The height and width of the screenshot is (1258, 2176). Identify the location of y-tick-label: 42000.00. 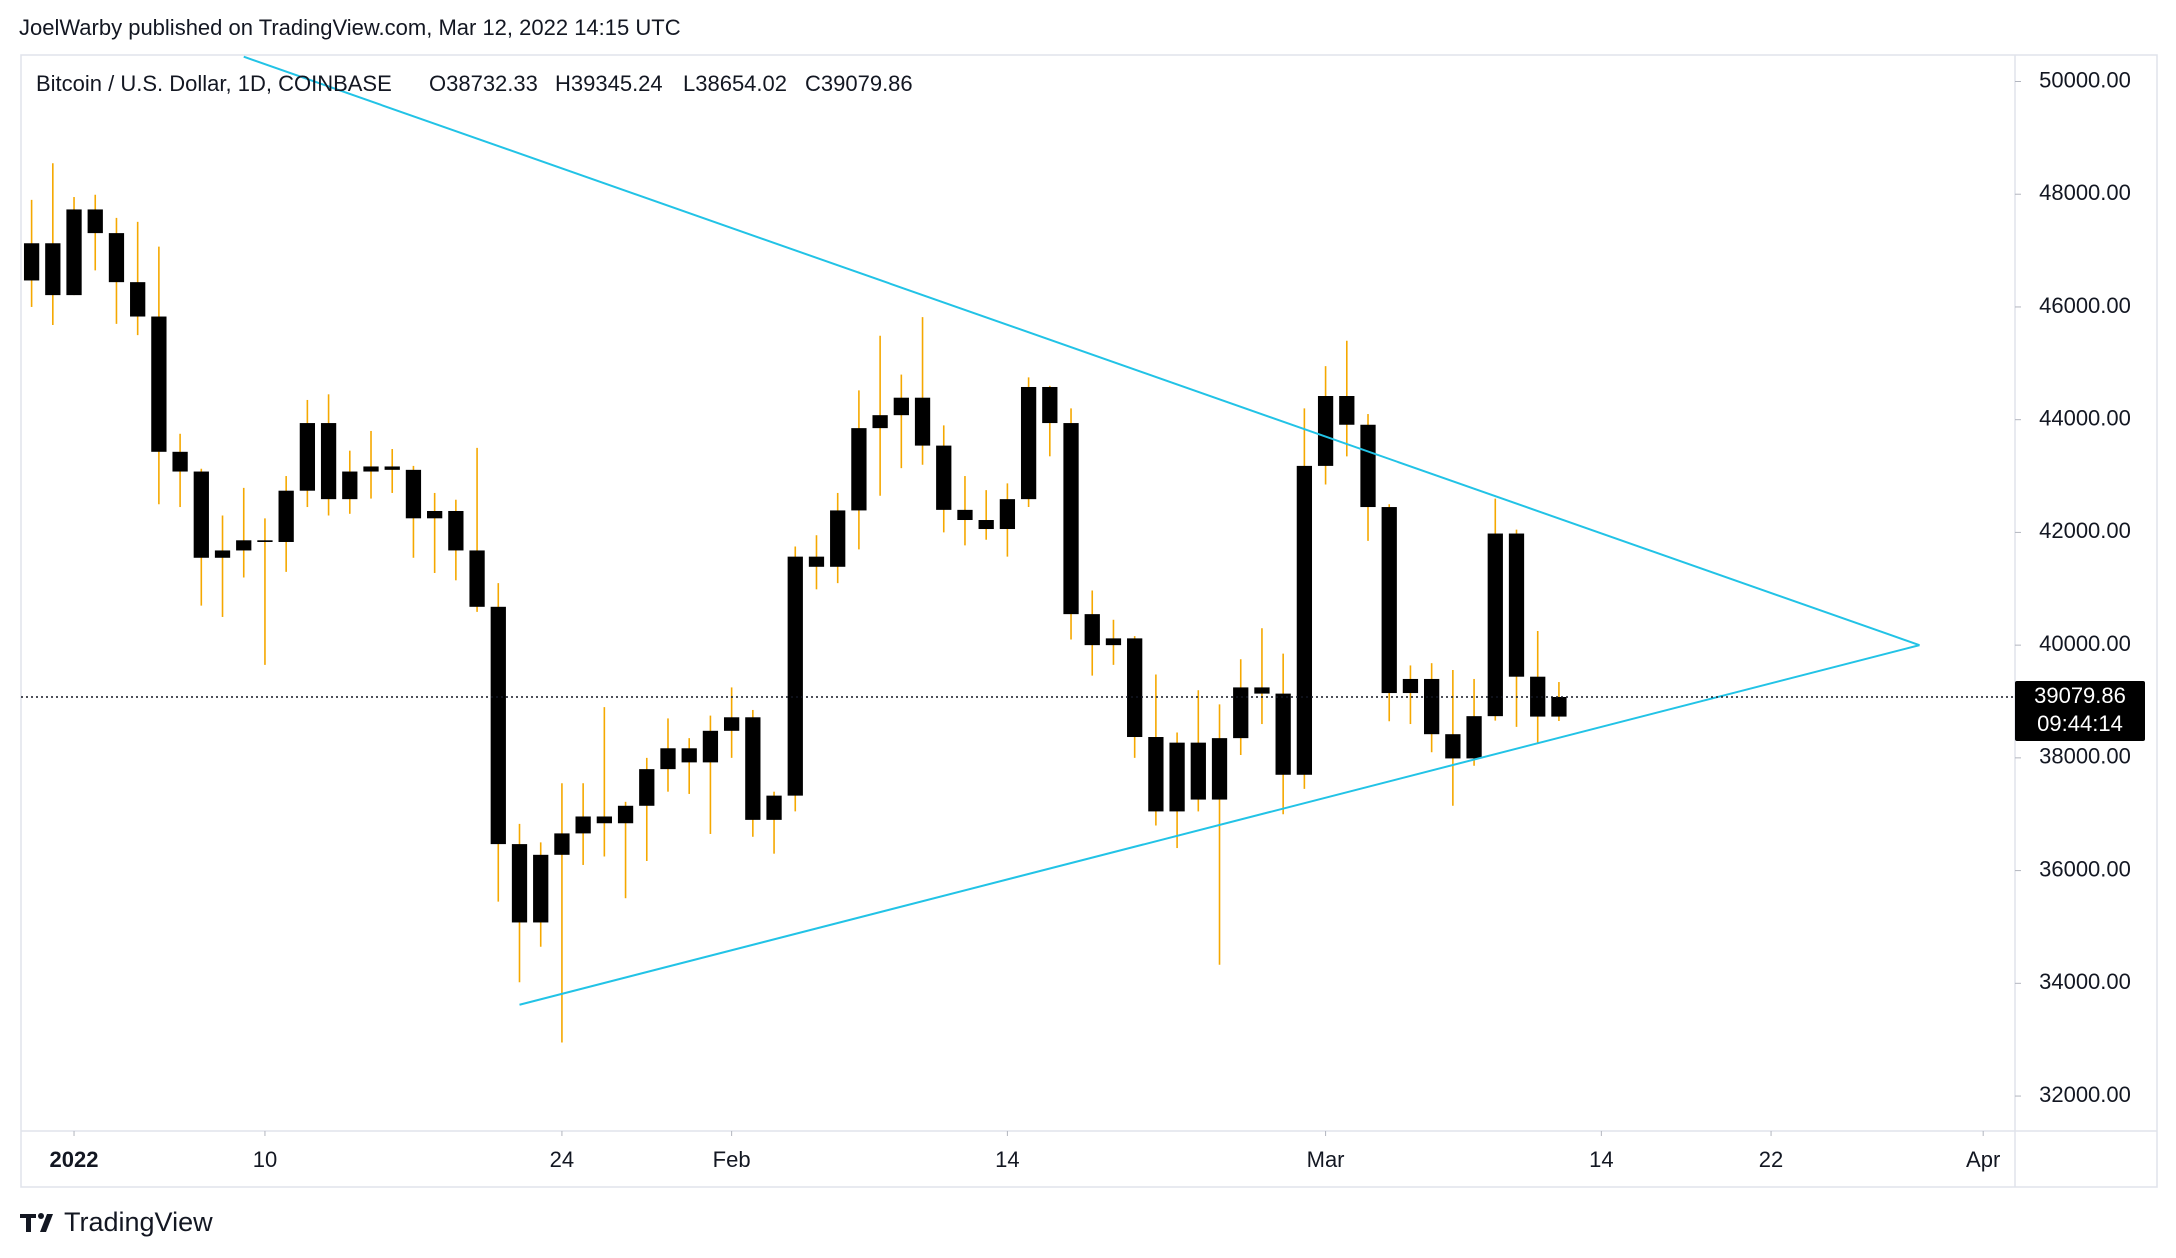
(2085, 530).